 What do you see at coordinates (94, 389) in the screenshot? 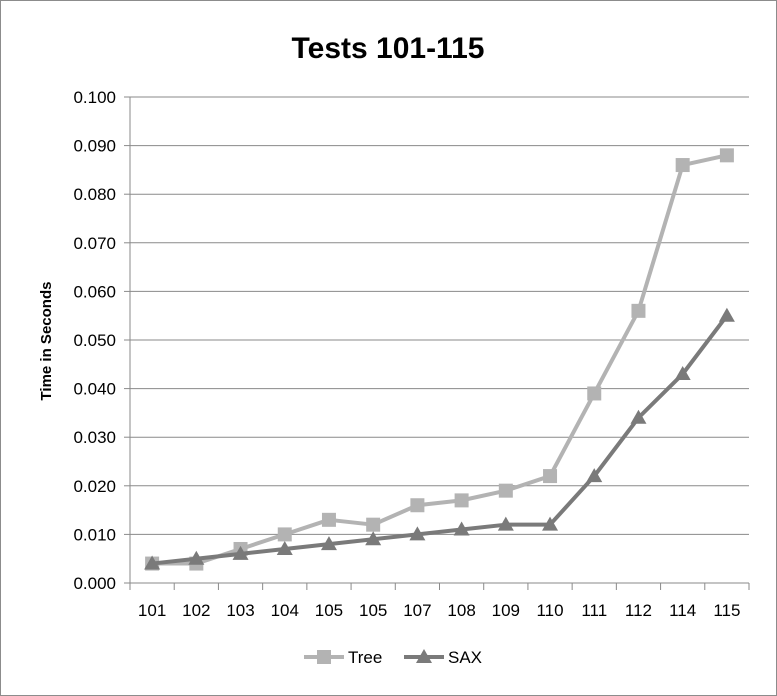
I see `y-tick-label: 0.040` at bounding box center [94, 389].